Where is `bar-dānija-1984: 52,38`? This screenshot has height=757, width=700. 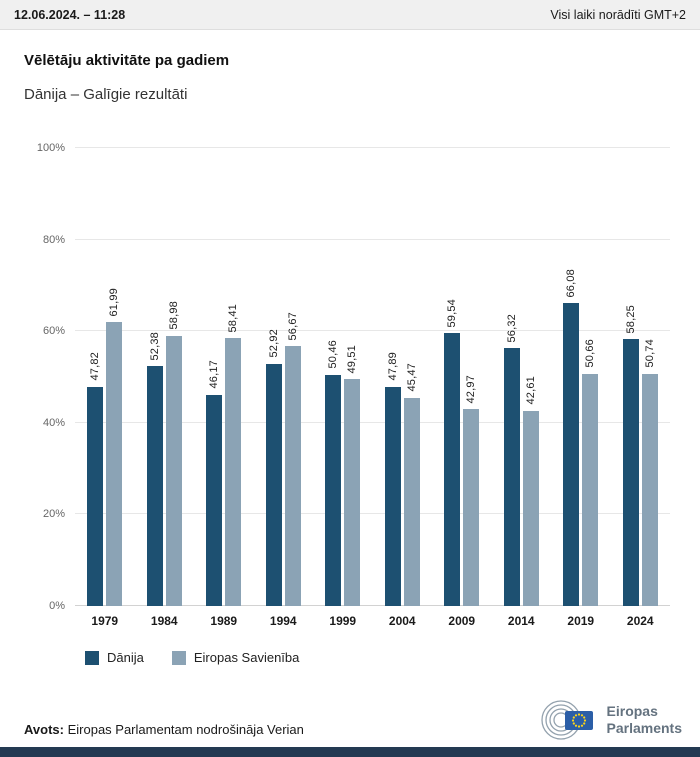
bar-dānija-1984: 52,38 is located at coordinates (154, 469).